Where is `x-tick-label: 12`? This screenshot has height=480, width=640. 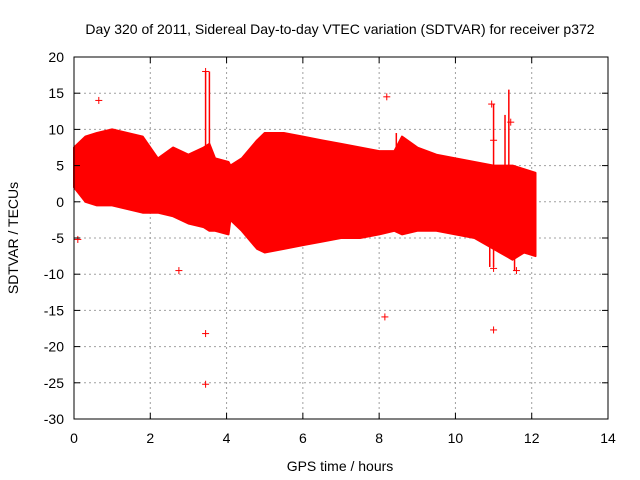 x-tick-label: 12 is located at coordinates (532, 438).